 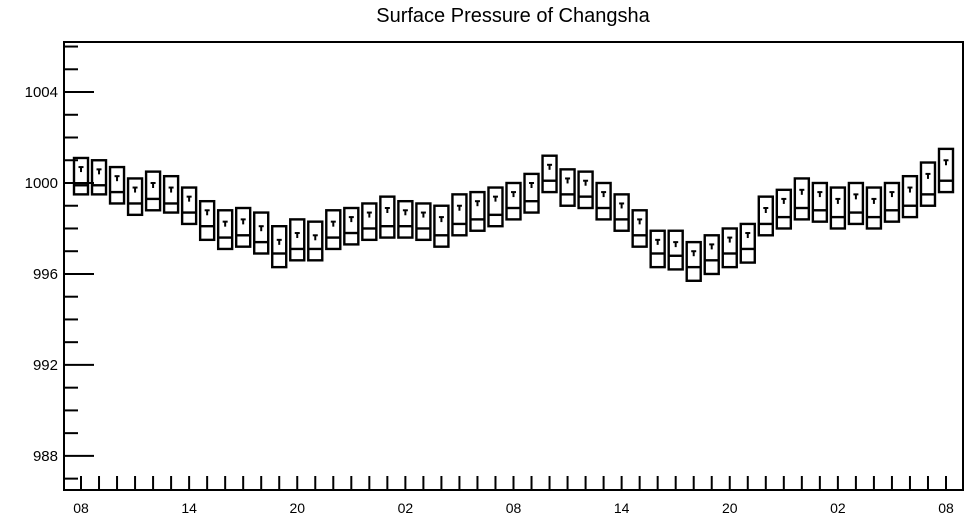 I want to click on y-tick-label: 996, so click(x=45, y=274).